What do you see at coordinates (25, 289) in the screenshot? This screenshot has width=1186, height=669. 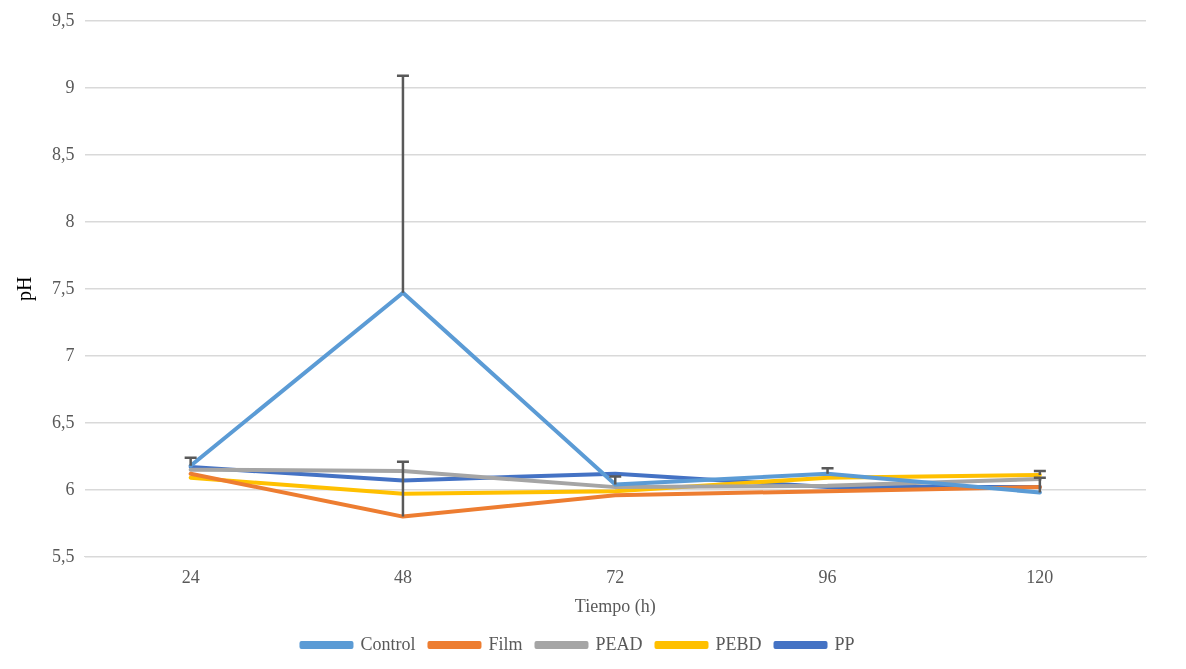 I see `y-axis-title: pH` at bounding box center [25, 289].